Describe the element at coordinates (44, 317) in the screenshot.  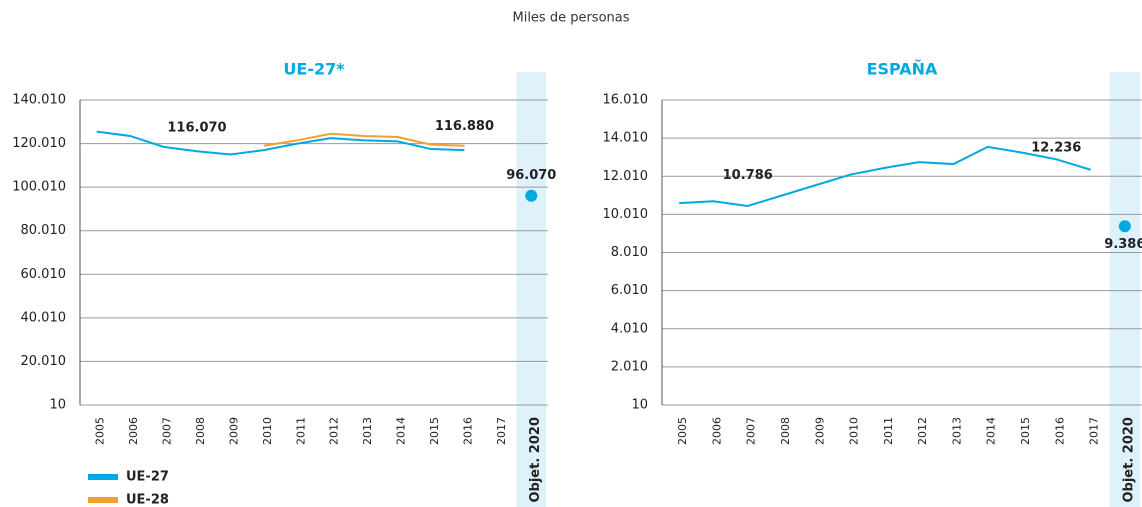
I see `y-tick-label: 40.010` at that location.